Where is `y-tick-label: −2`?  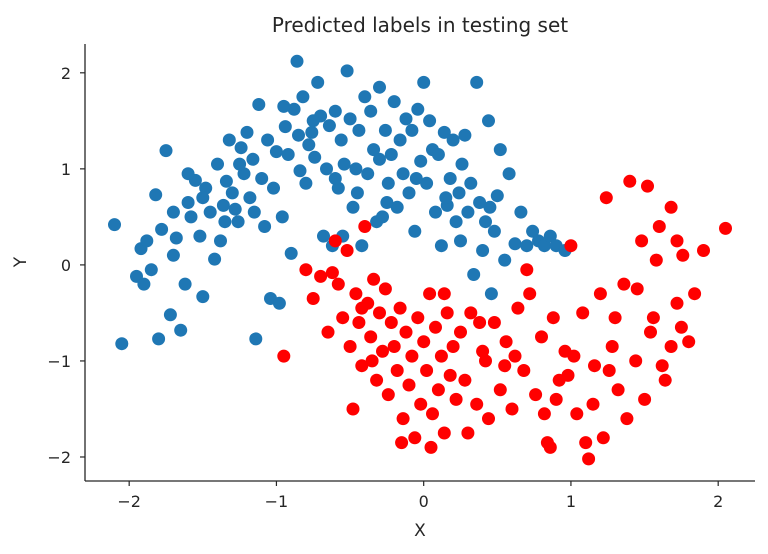
y-tick-label: −2 is located at coordinates (59, 457).